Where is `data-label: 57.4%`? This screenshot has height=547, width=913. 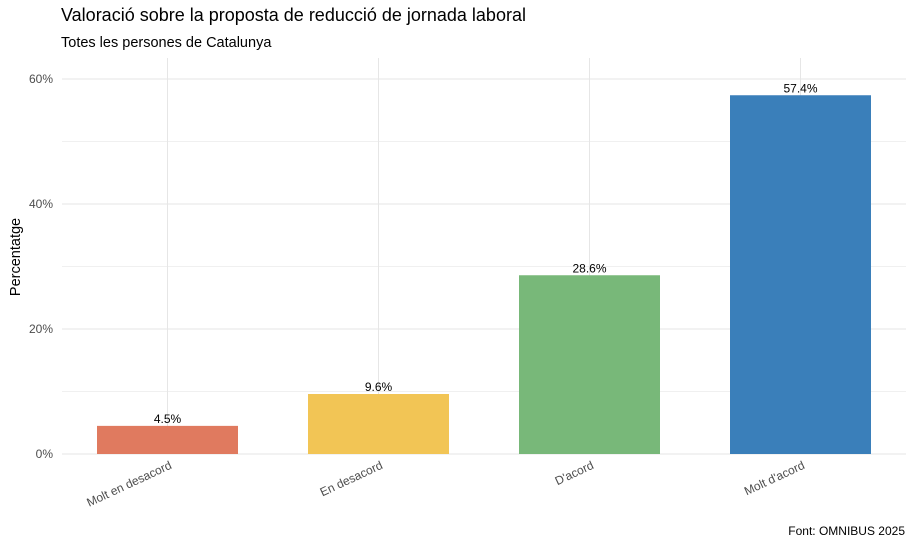
data-label: 57.4% is located at coordinates (800, 88).